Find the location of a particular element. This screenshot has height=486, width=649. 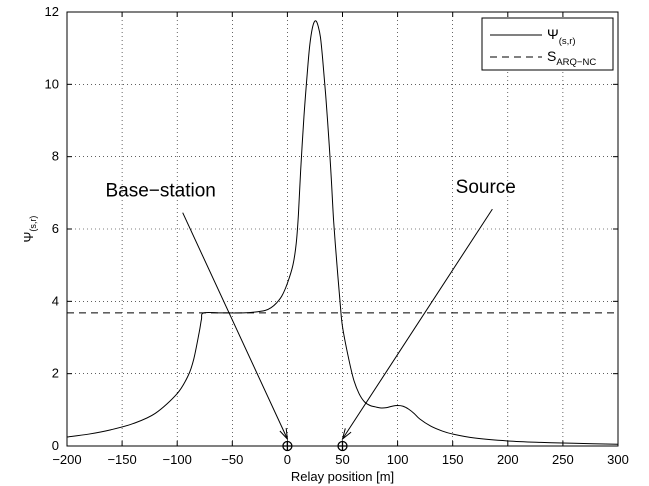

x-tick-label: 50 is located at coordinates (342, 459).